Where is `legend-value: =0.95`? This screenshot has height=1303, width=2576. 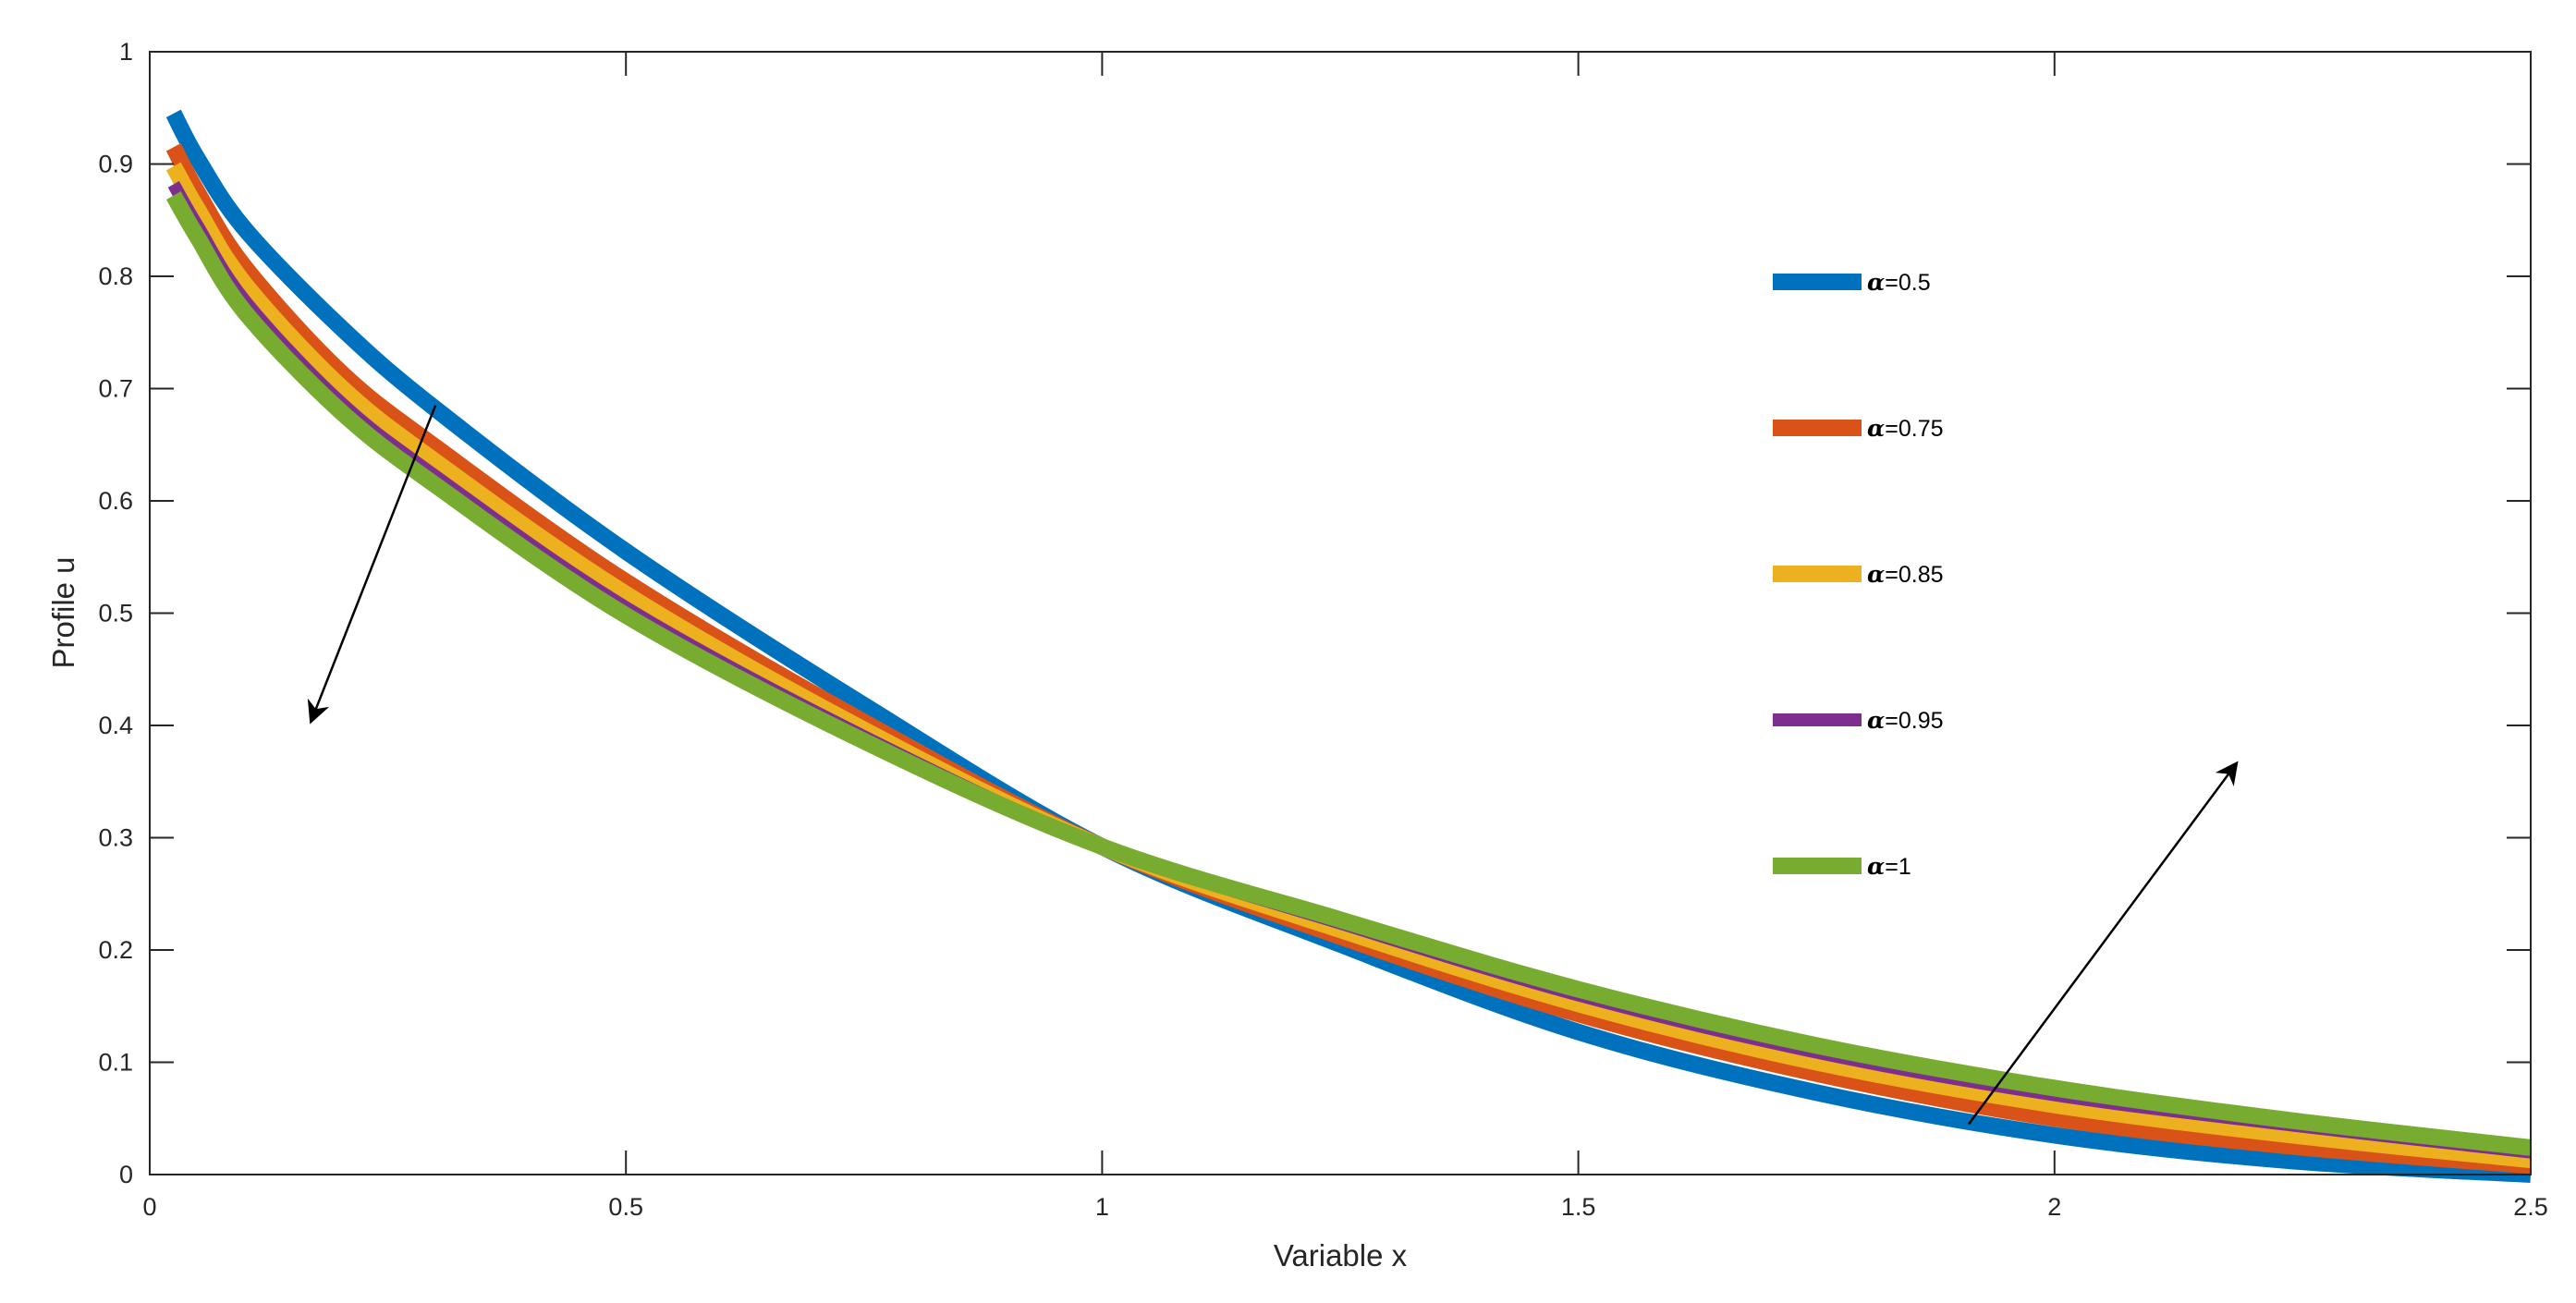
legend-value: =0.95 is located at coordinates (1914, 721).